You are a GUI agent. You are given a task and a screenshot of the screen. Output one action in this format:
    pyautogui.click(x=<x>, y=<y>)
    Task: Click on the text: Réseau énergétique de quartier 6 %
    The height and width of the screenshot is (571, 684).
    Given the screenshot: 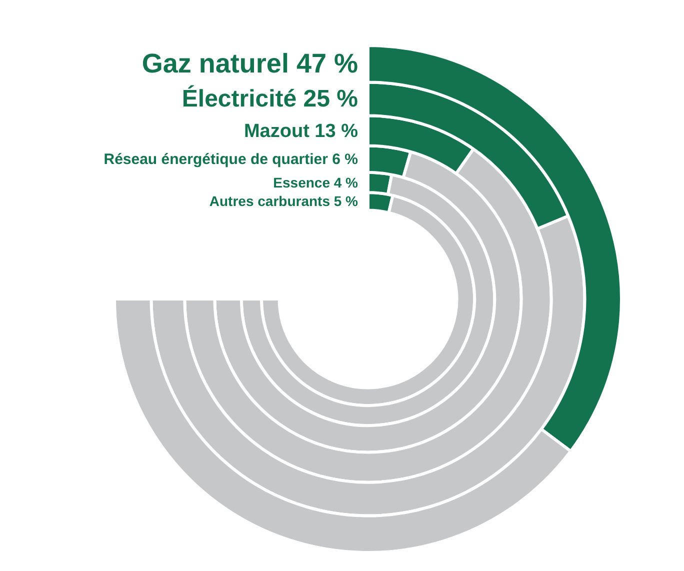 What is the action you would take?
    pyautogui.click(x=231, y=159)
    